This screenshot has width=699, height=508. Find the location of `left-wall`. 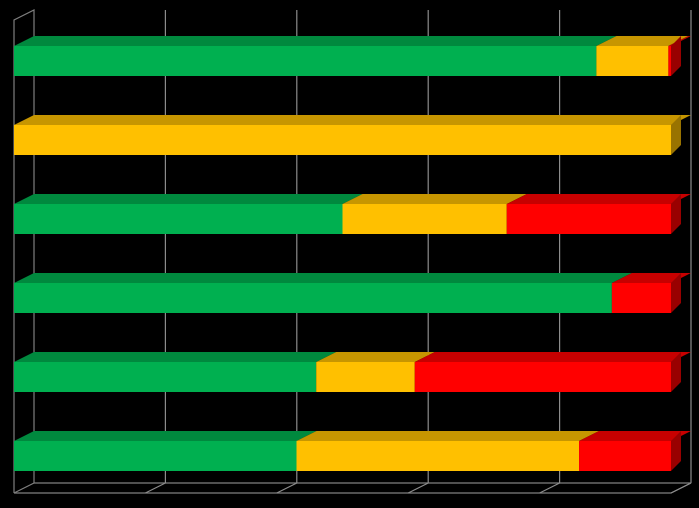

left-wall is located at coordinates (24, 251).